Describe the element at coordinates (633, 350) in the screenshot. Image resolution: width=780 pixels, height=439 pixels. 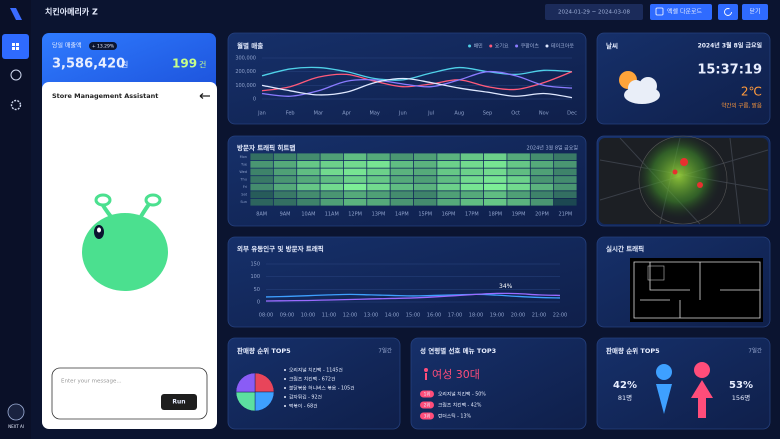
I see `gender-title: 판매량 순위 TOP5` at that location.